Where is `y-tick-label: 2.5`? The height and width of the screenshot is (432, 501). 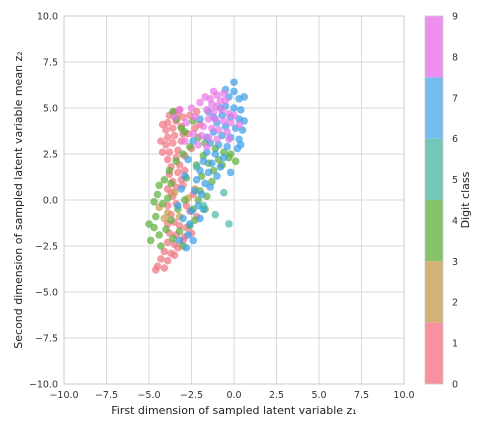
y-tick-label: 2.5 is located at coordinates (50, 155).